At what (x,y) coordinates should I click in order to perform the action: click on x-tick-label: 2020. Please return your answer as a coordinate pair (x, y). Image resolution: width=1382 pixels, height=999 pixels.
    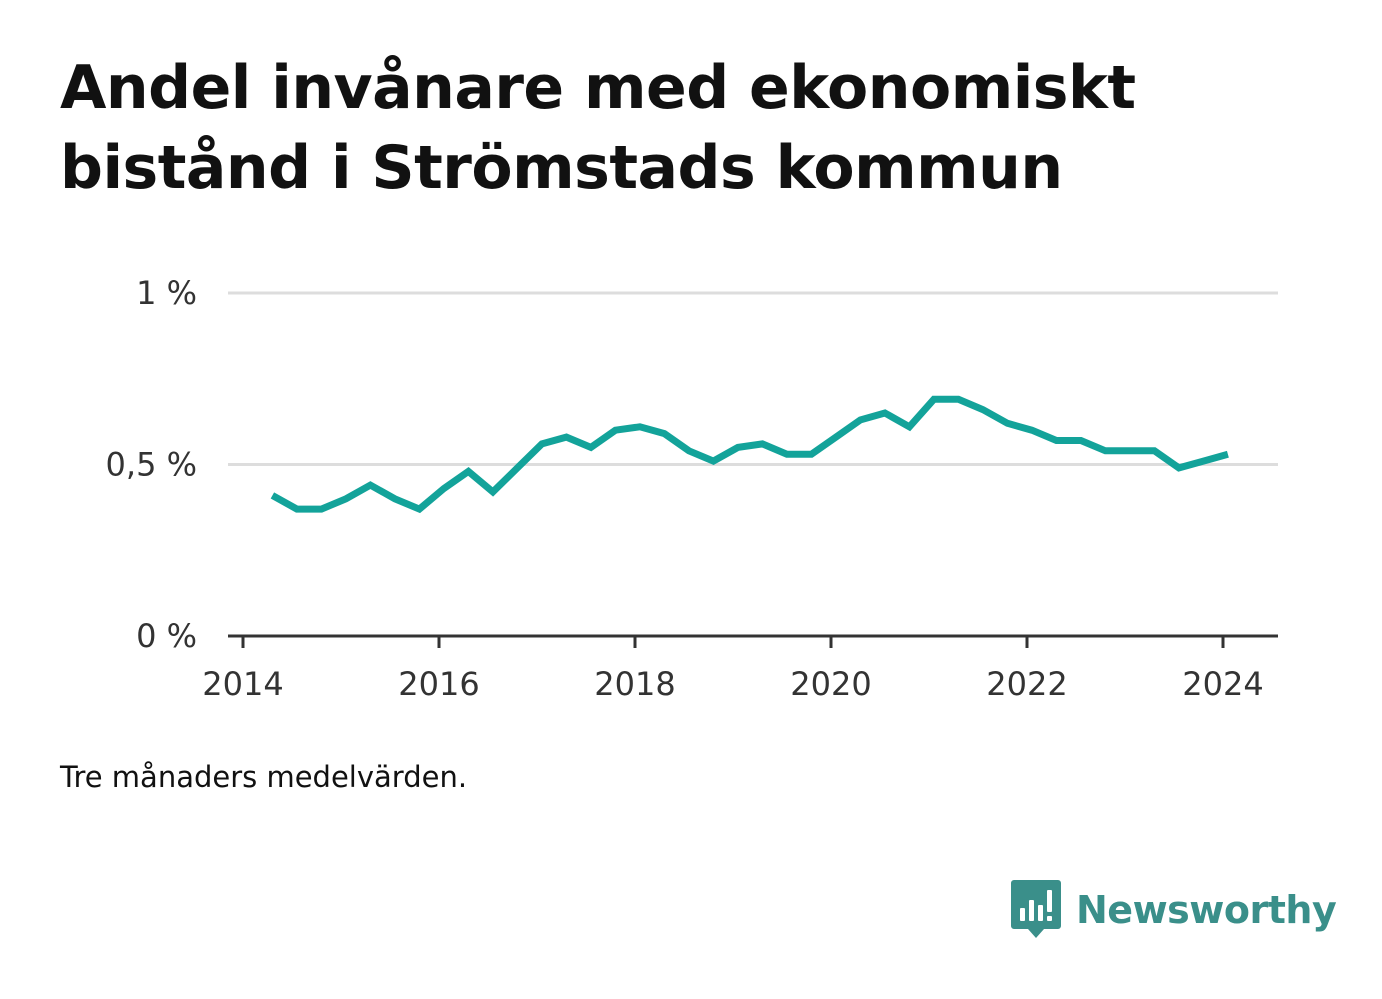
    Looking at the image, I should click on (830, 684).